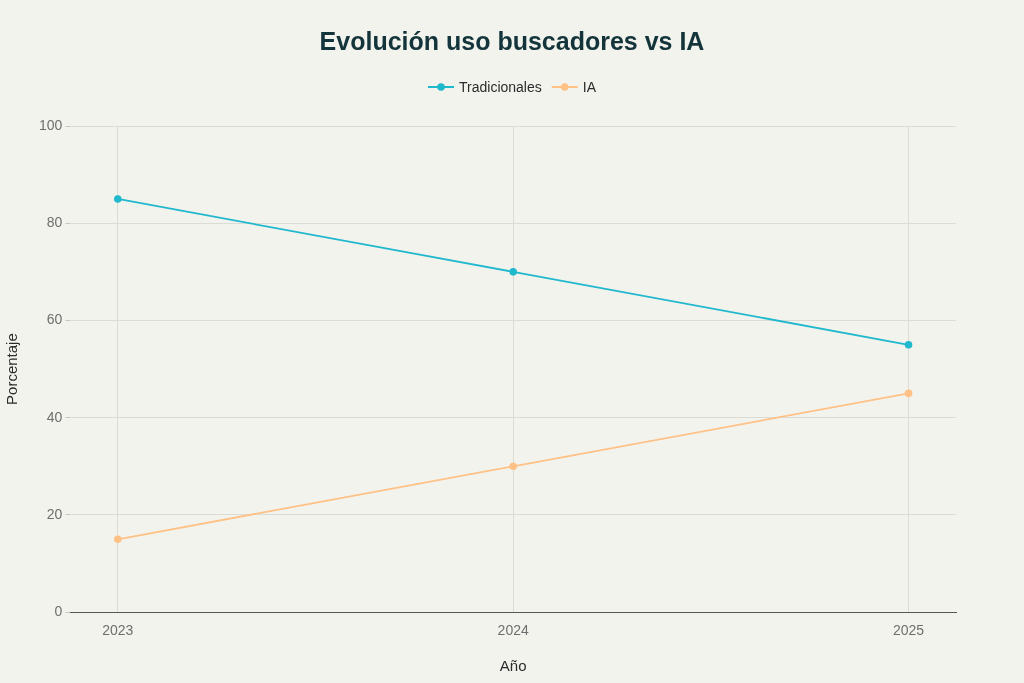 This screenshot has height=683, width=1024. I want to click on y-tick-label: 100, so click(51, 124).